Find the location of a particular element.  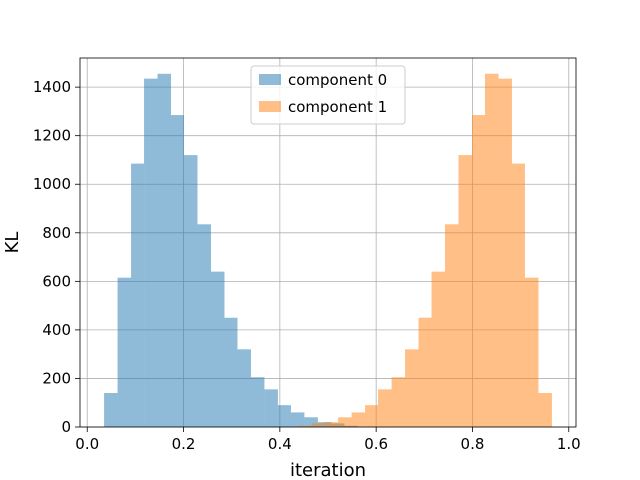

legend-label-component-1: component 1 is located at coordinates (337, 107).